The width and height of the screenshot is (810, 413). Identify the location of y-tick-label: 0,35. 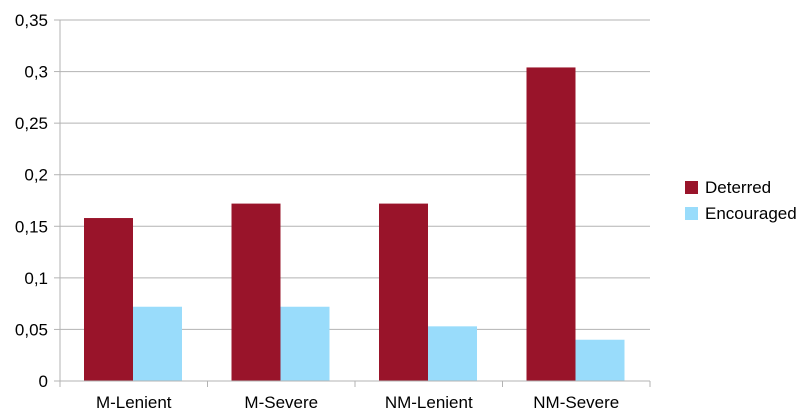
(31, 20).